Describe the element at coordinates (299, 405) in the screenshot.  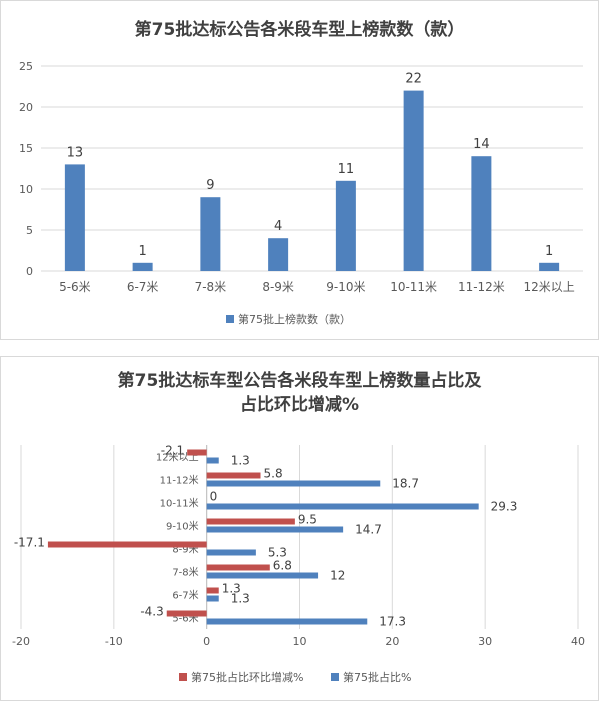
I see `chart-2-title-line2: 占比环比增减%` at that location.